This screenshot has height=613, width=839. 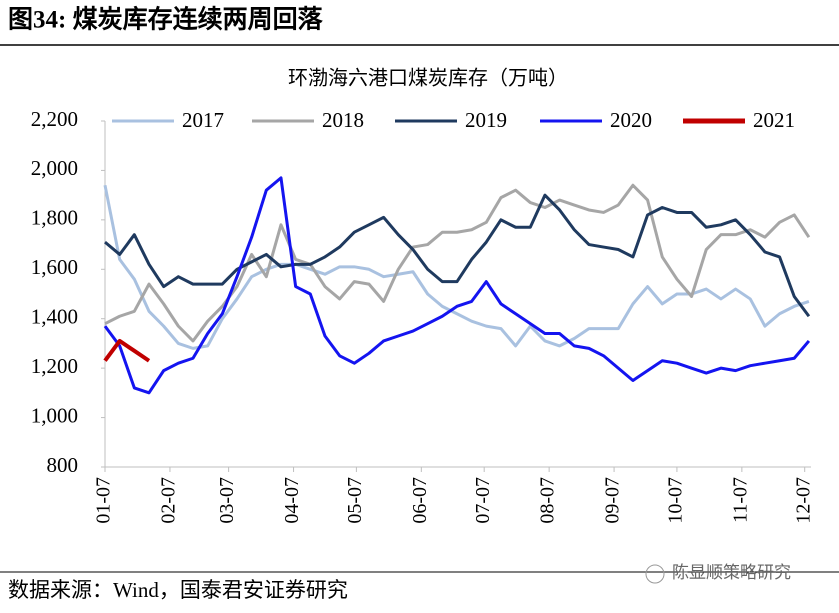 What do you see at coordinates (54, 415) in the screenshot?
I see `y-tick-label: 1,000` at bounding box center [54, 415].